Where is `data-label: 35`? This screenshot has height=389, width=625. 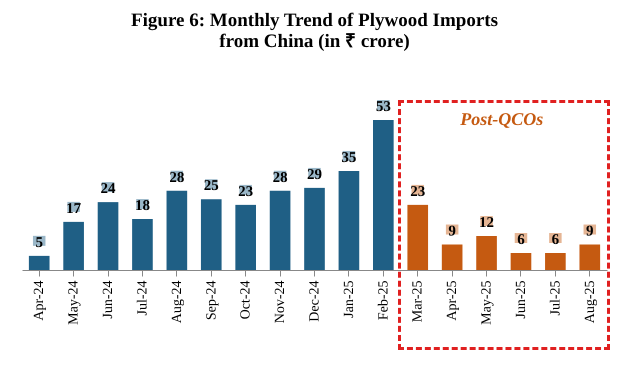 data-label: 35 is located at coordinates (348, 158).